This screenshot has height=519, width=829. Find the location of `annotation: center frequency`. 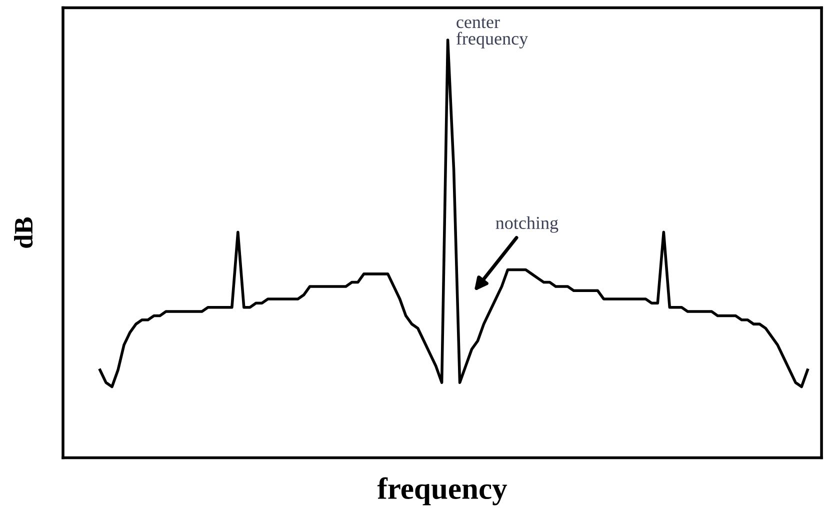

annotation: center frequency is located at coordinates (492, 33).